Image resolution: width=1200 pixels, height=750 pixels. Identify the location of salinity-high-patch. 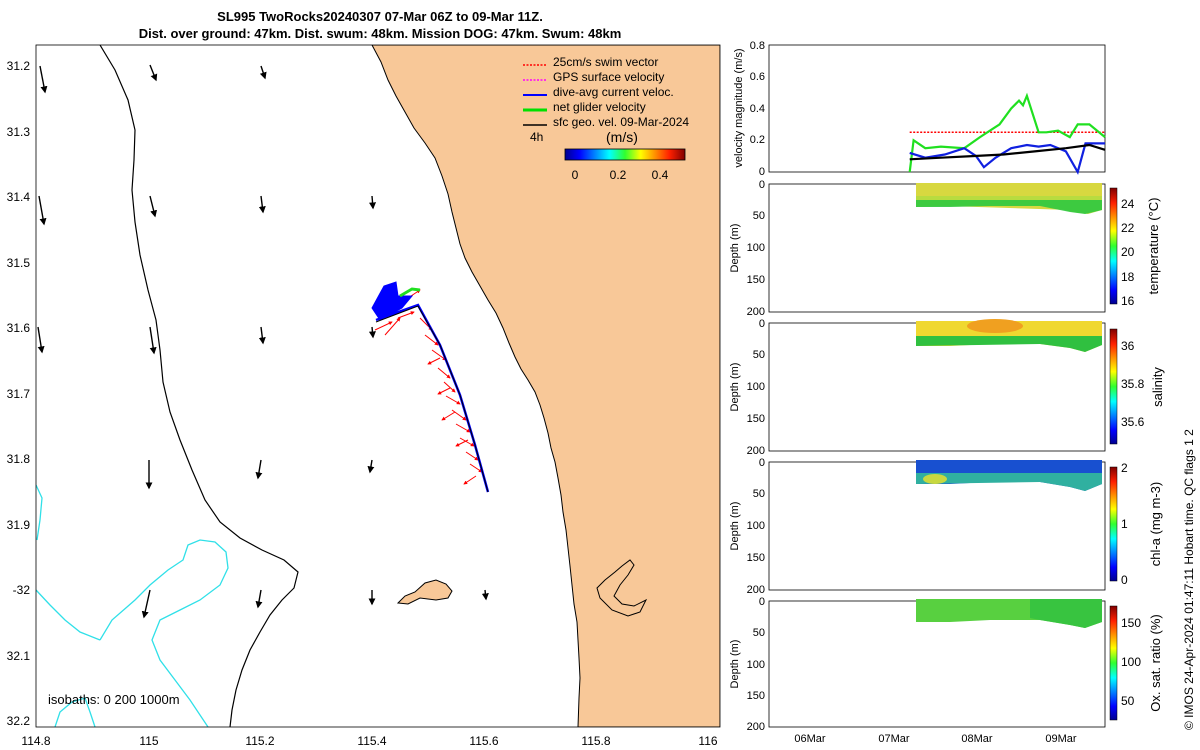
(995, 326).